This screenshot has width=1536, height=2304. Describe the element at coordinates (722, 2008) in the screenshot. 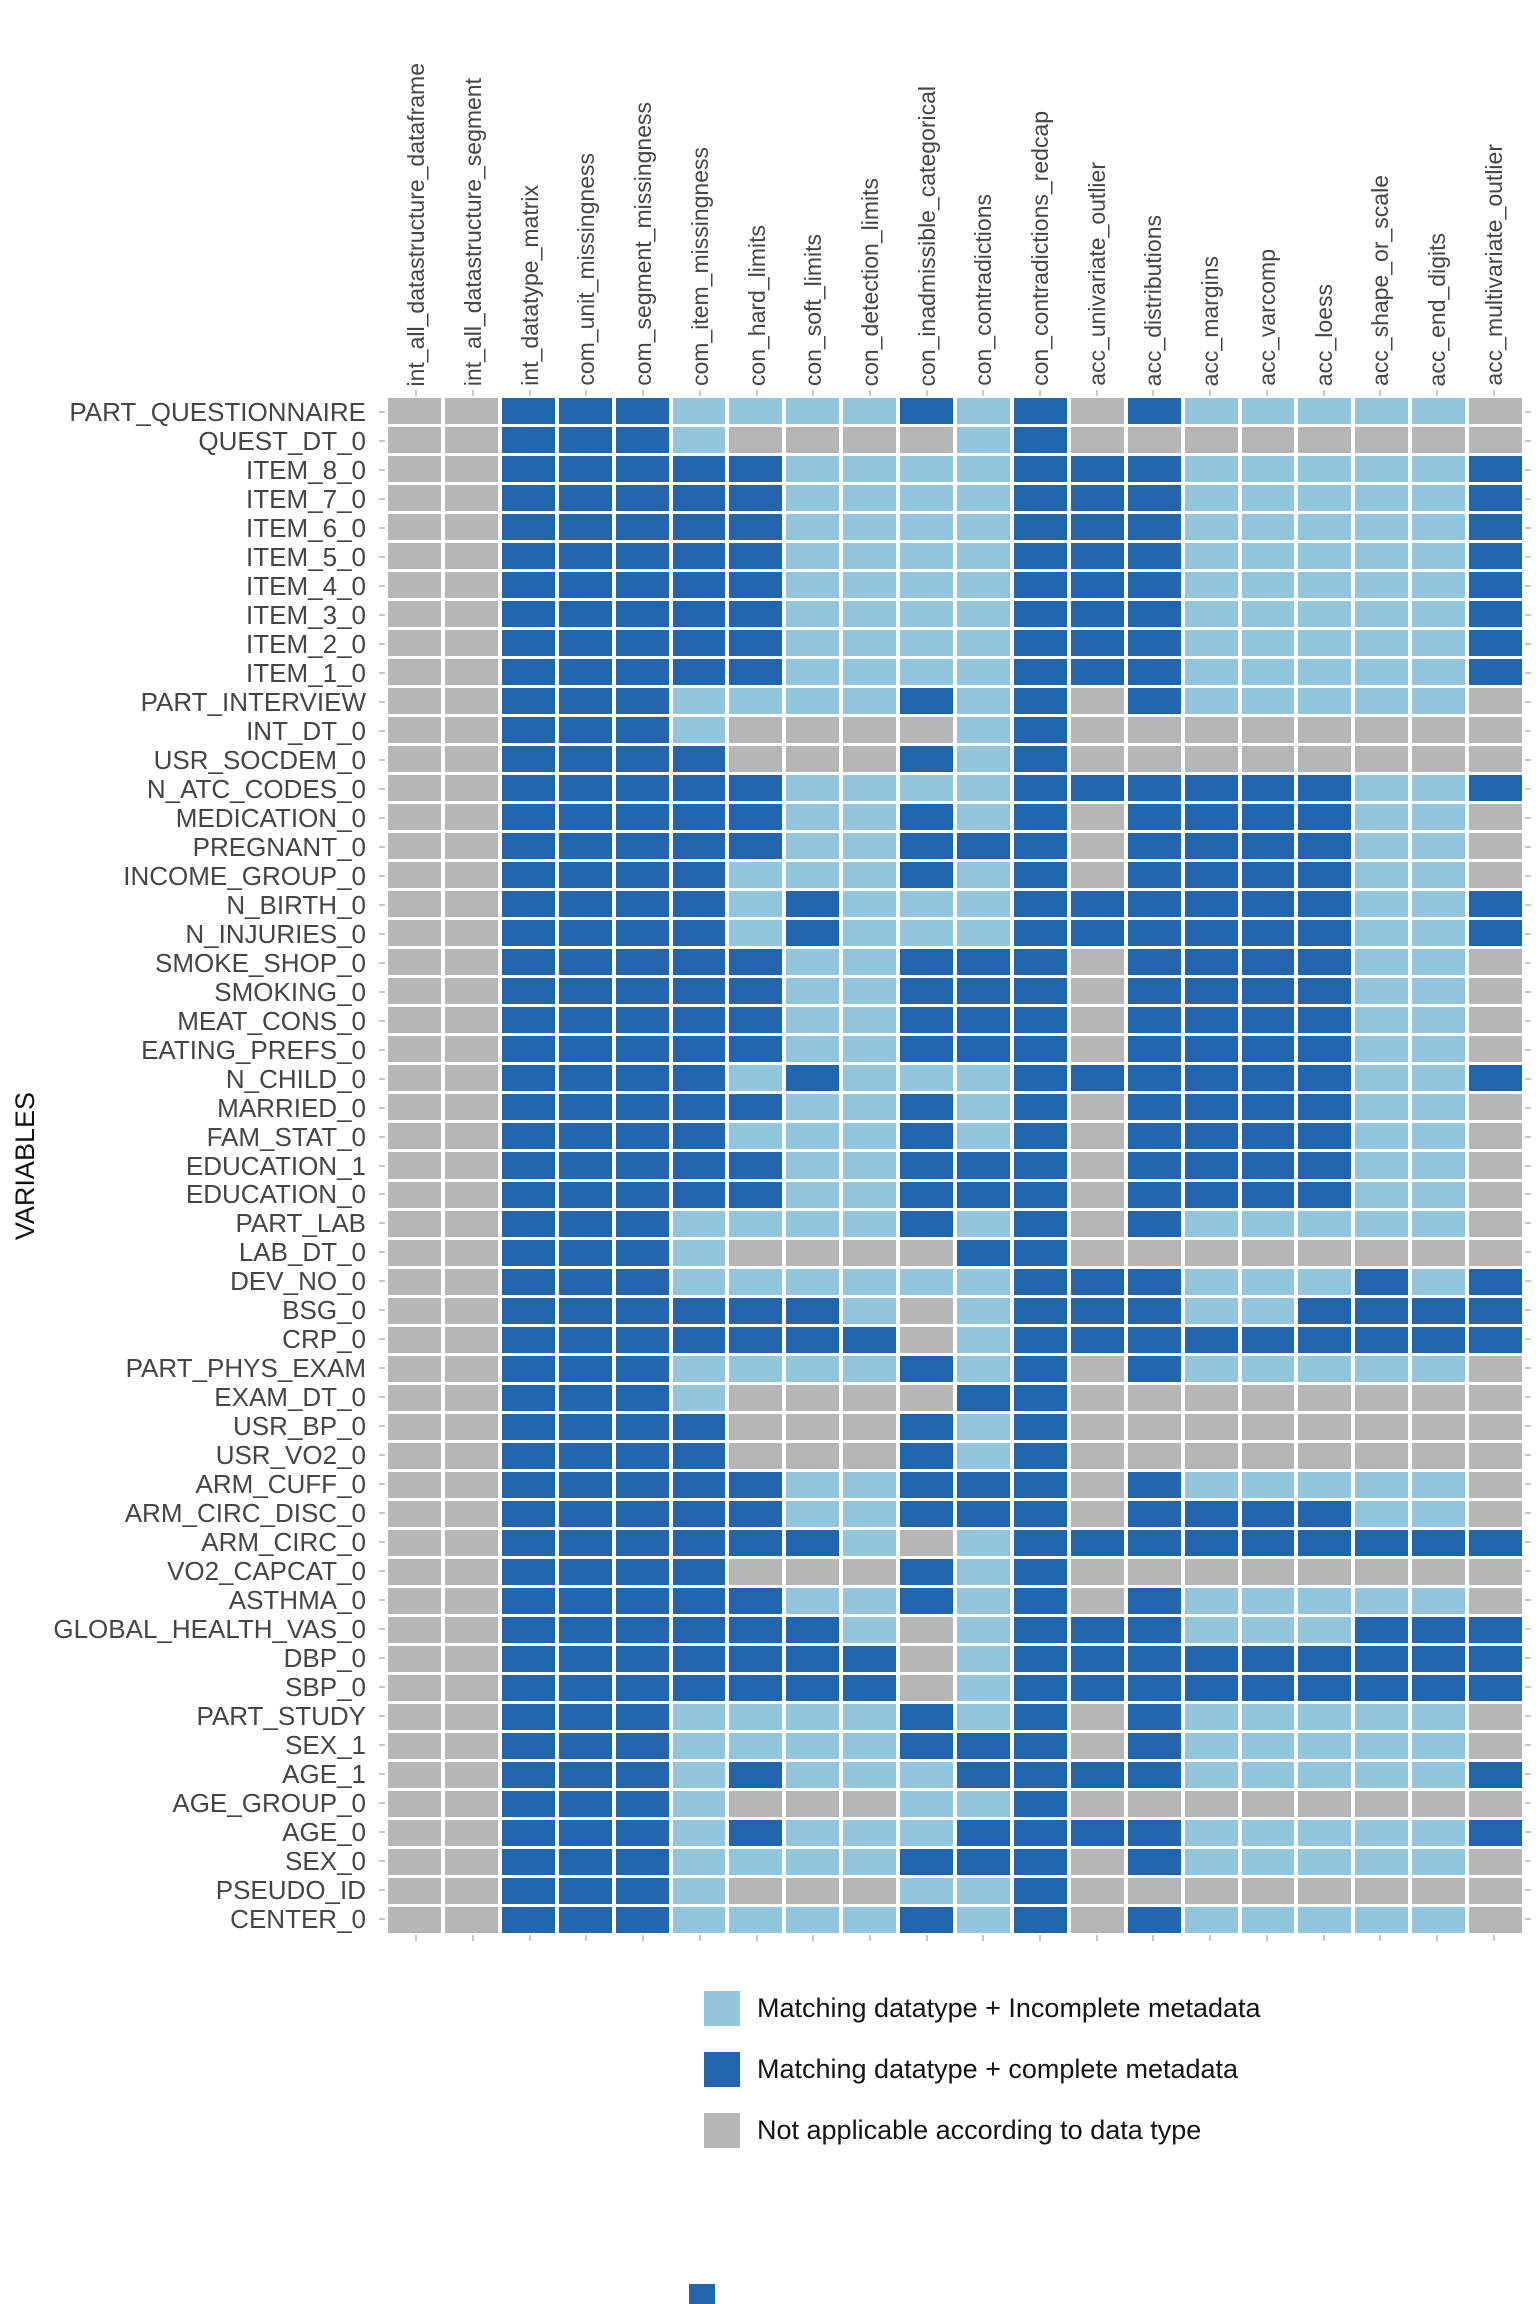

I see `legend-swatch-incomplete` at that location.